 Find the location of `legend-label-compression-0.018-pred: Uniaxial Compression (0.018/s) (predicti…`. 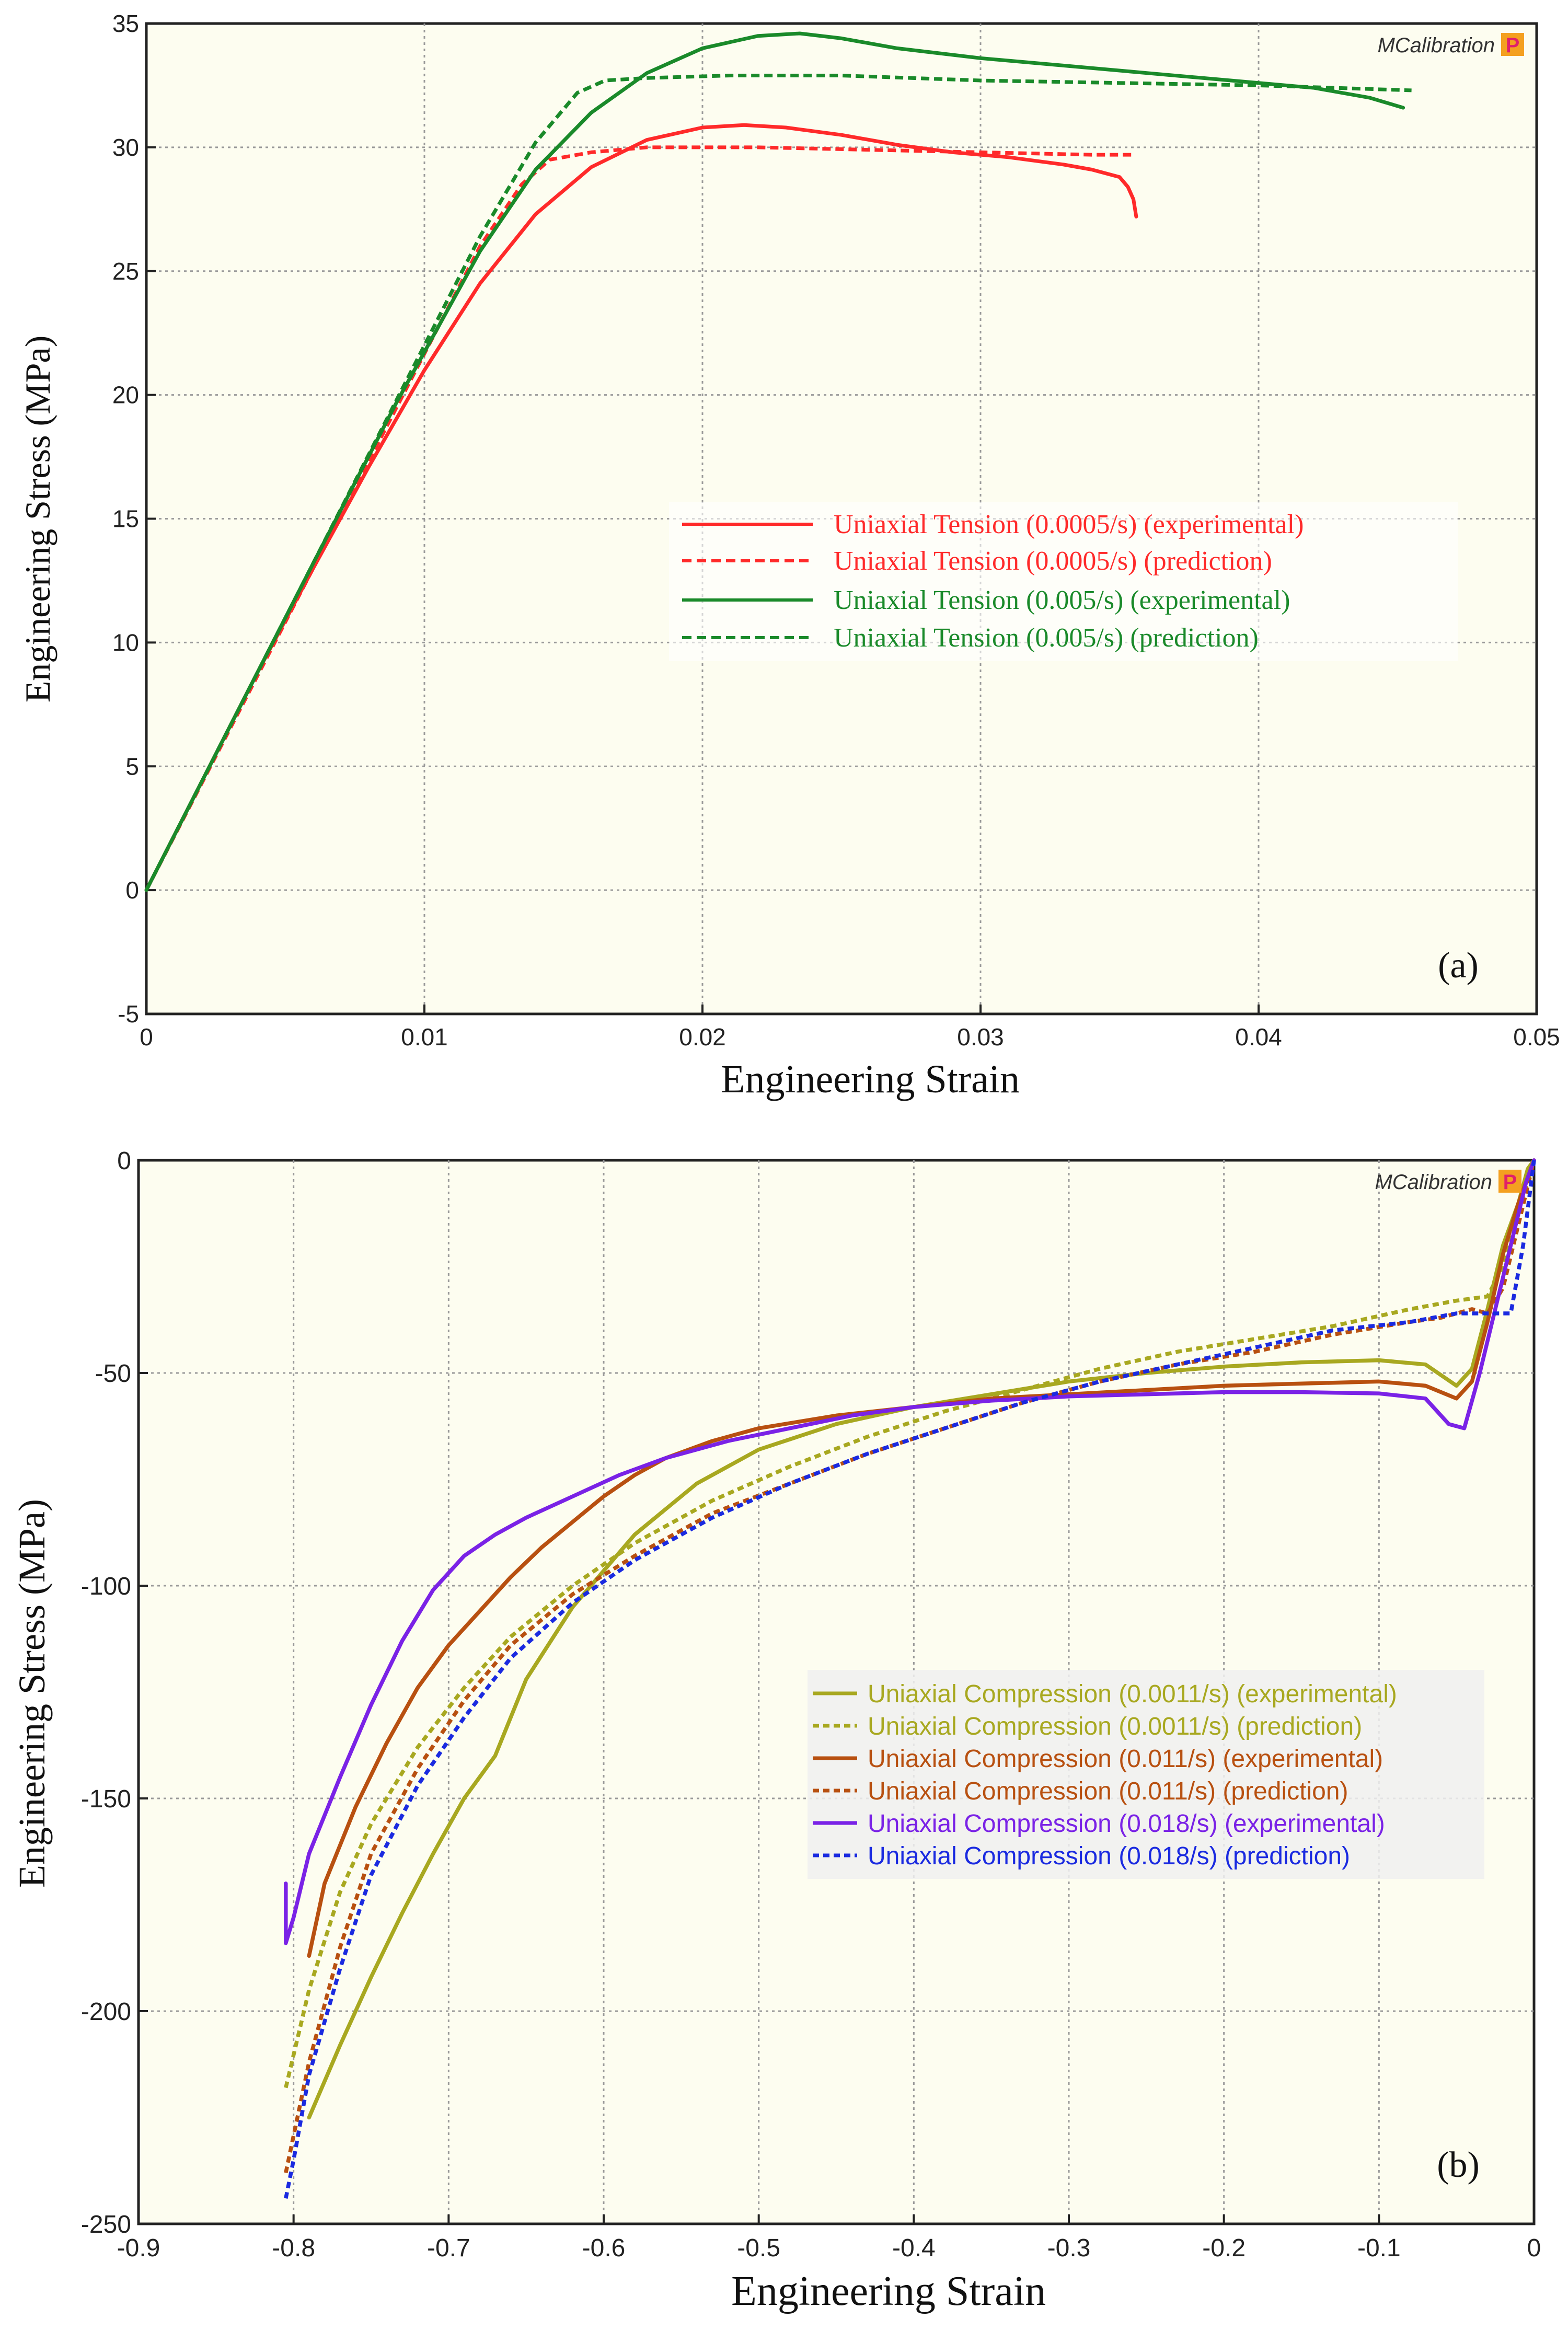

legend-label-compression-0.018-pred: Uniaxial Compression (0.018/s) (predicti… is located at coordinates (1109, 1856).